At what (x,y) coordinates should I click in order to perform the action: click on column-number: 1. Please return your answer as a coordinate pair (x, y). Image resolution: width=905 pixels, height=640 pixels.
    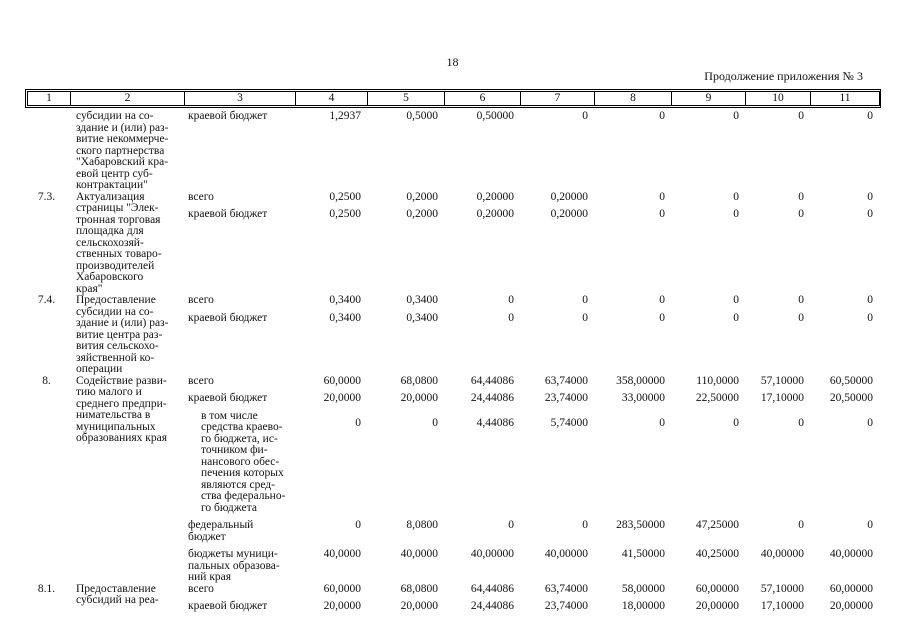
    Looking at the image, I should click on (49, 98).